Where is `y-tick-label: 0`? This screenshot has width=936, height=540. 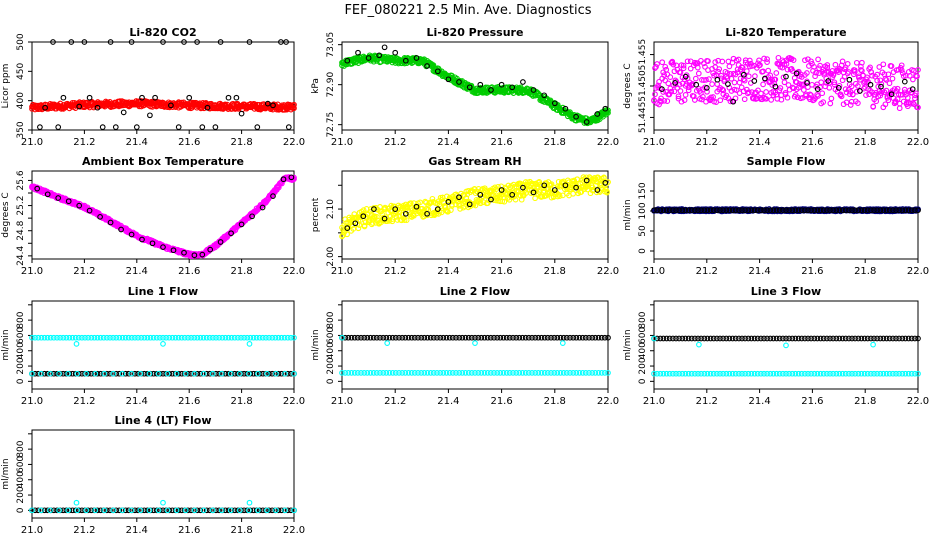 y-tick-label: 0 is located at coordinates (331, 381).